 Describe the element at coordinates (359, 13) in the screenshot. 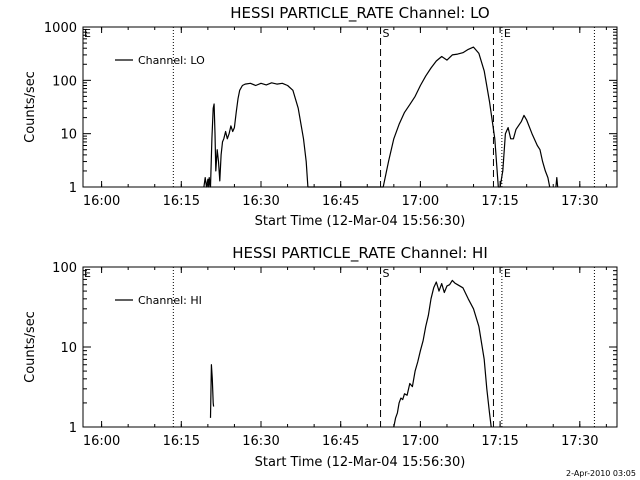

I see `chart-title: HESSI PARTICLE_RATE Channel: LO` at that location.